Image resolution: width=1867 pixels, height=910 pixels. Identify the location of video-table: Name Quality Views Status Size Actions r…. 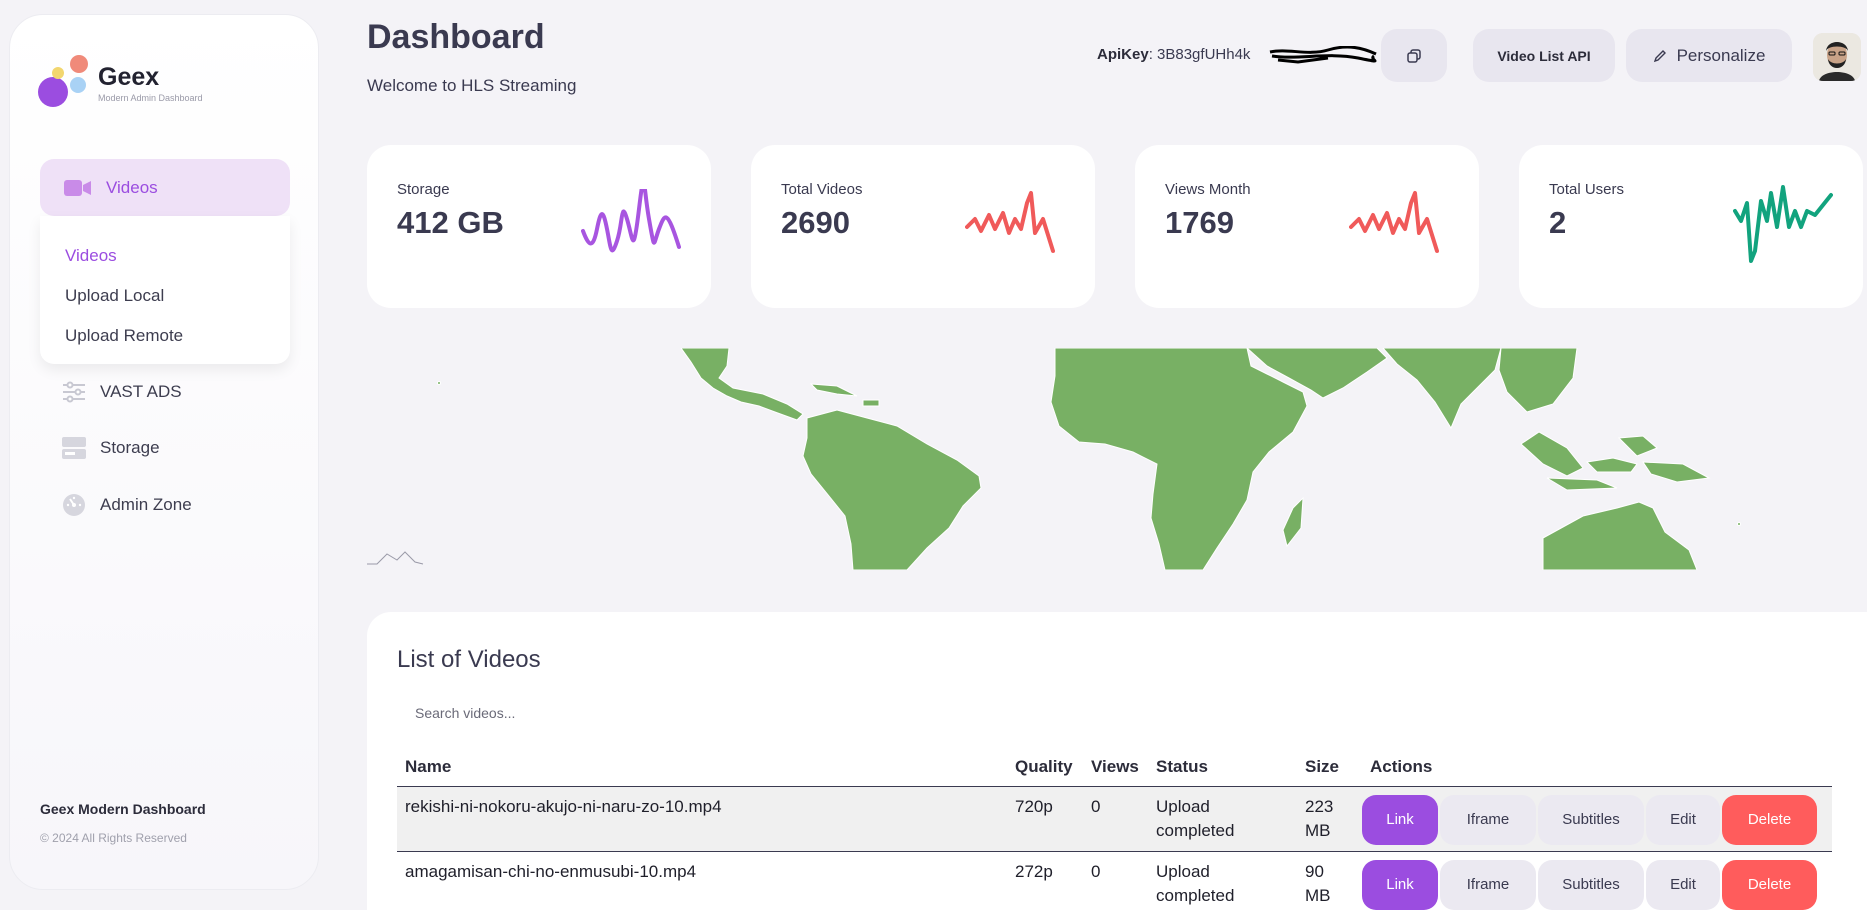
(1114, 829).